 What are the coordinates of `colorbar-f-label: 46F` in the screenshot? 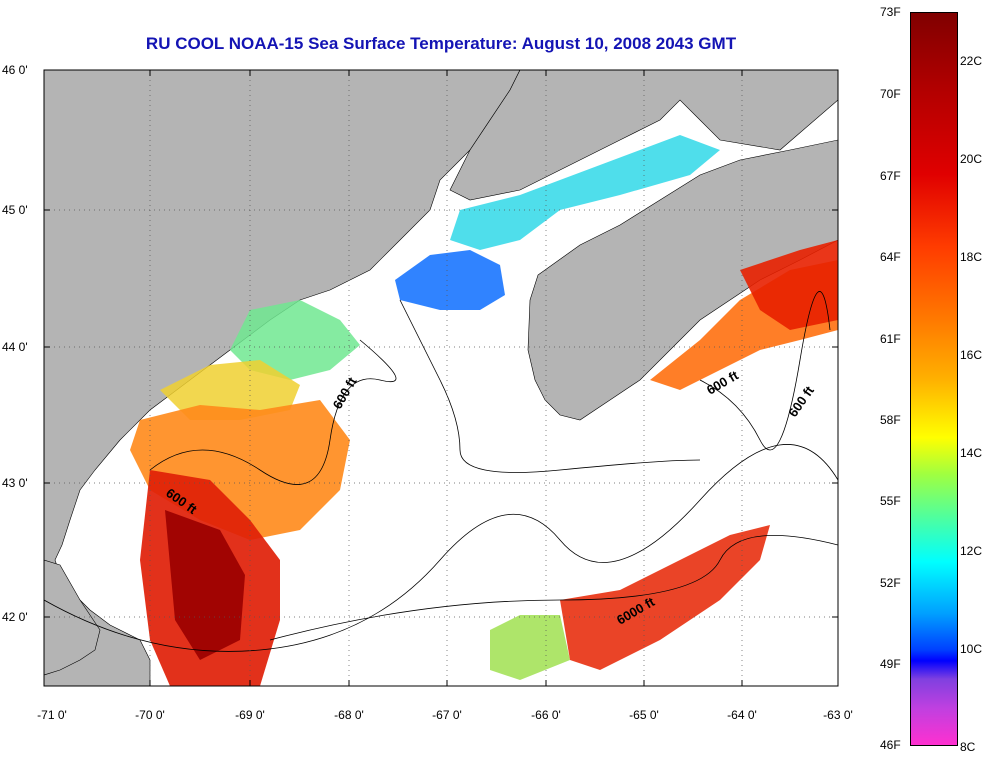 It's located at (890, 745).